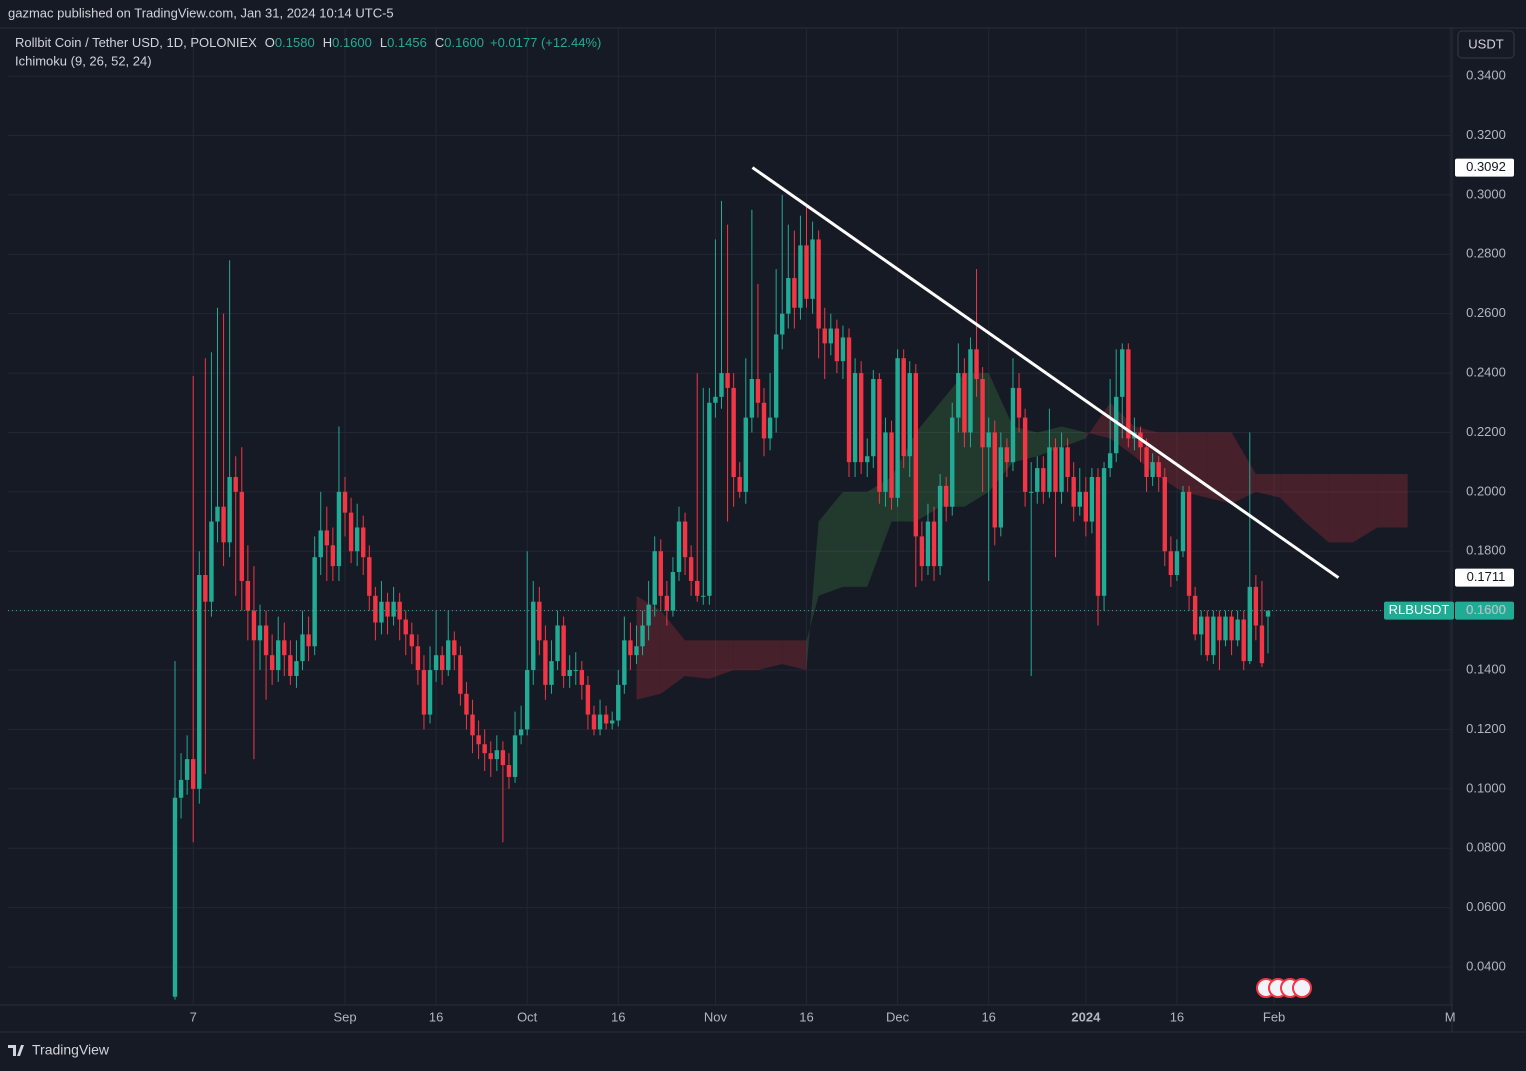 The height and width of the screenshot is (1071, 1526). I want to click on y-tick-label: 0.0800, so click(1486, 847).